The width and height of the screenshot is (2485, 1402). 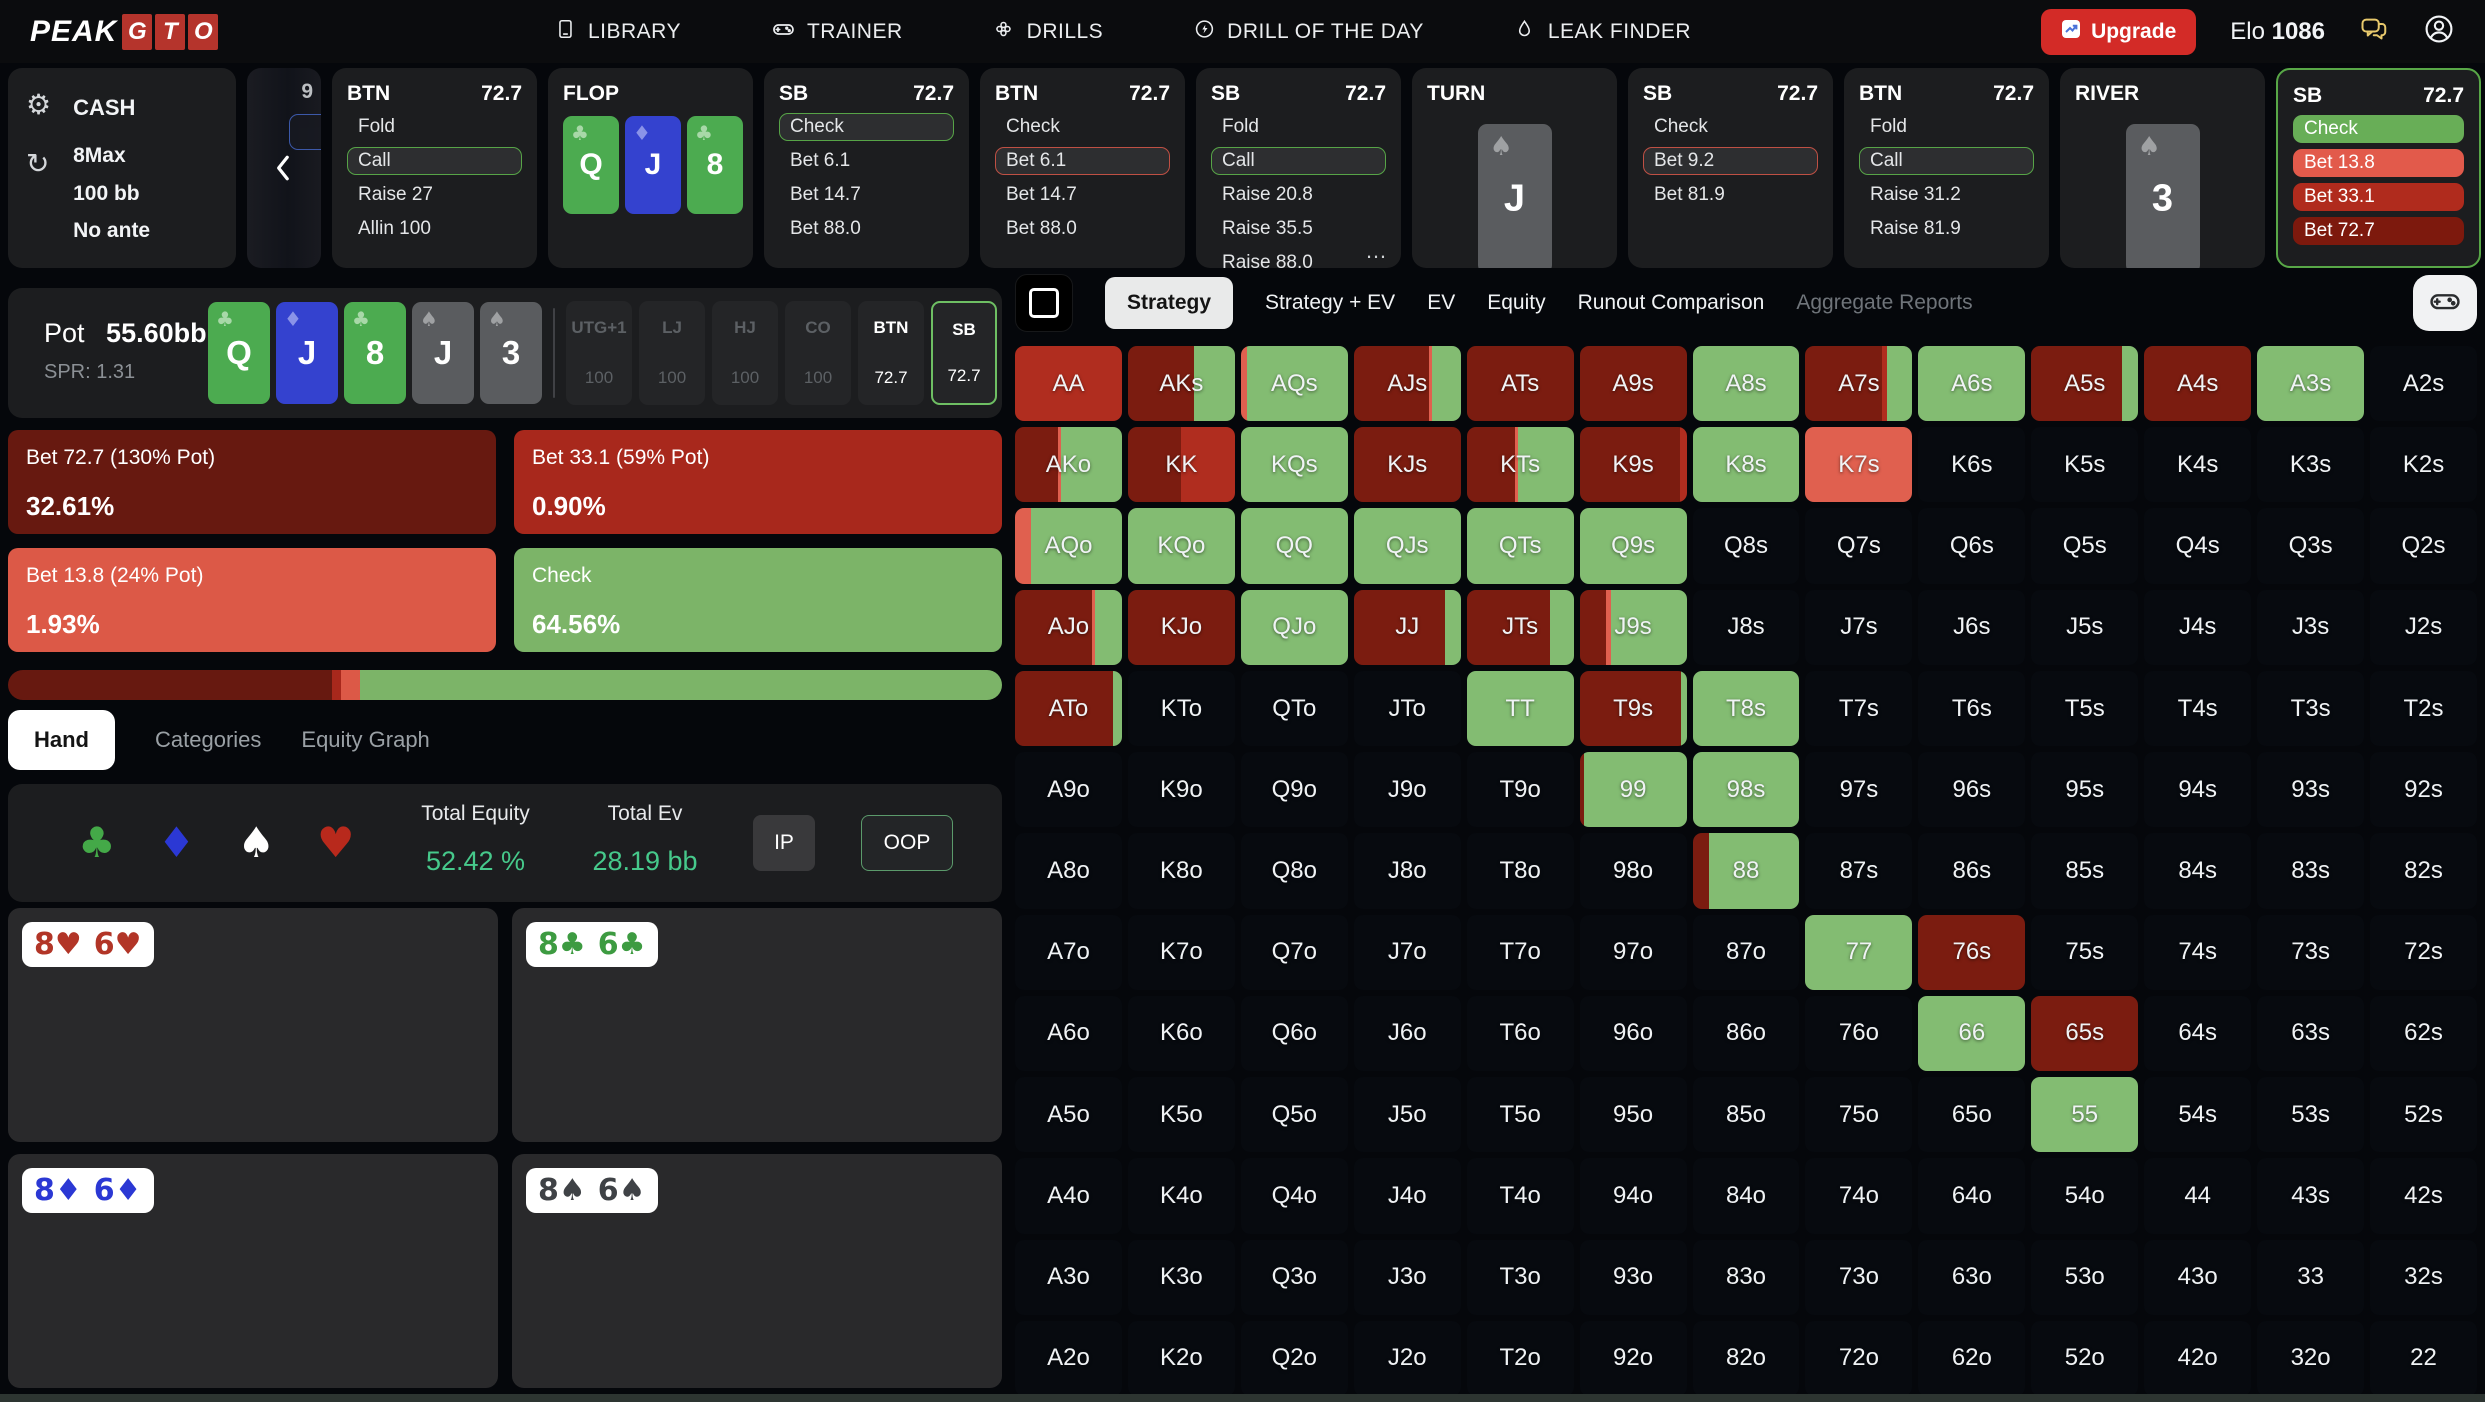 I want to click on matrix-cell-J7o: J7o, so click(x=1407, y=952).